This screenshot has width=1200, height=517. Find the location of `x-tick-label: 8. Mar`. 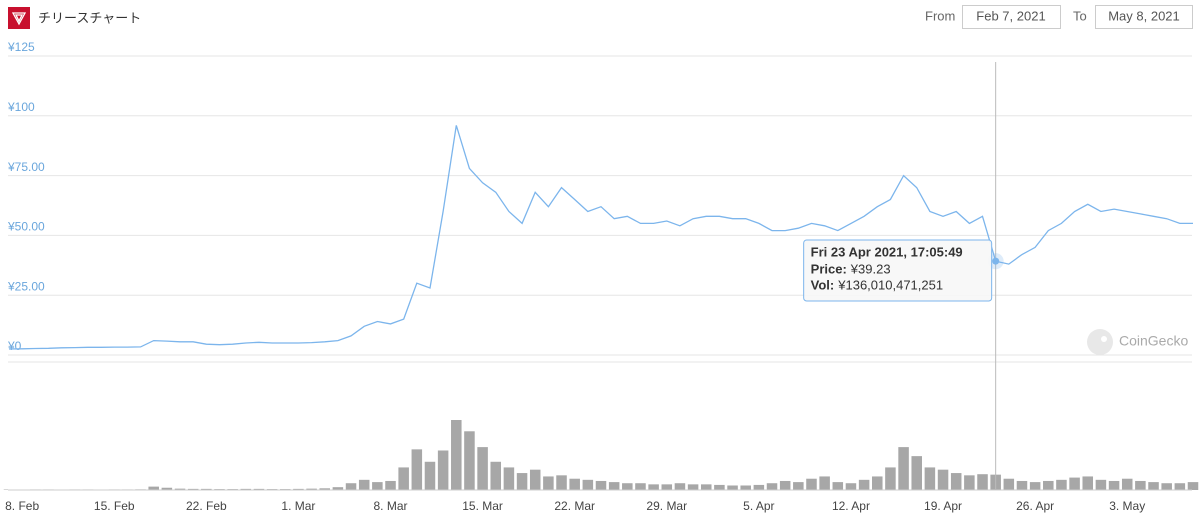

x-tick-label: 8. Mar is located at coordinates (391, 506).